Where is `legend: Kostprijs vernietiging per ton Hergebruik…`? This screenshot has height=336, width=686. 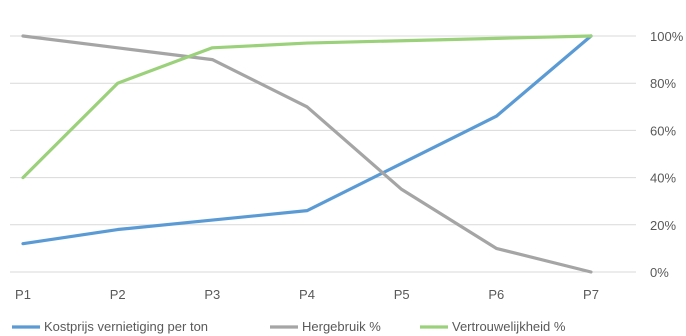
legend: Kostprijs vernietiging per ton Hergebruik… is located at coordinates (289, 326).